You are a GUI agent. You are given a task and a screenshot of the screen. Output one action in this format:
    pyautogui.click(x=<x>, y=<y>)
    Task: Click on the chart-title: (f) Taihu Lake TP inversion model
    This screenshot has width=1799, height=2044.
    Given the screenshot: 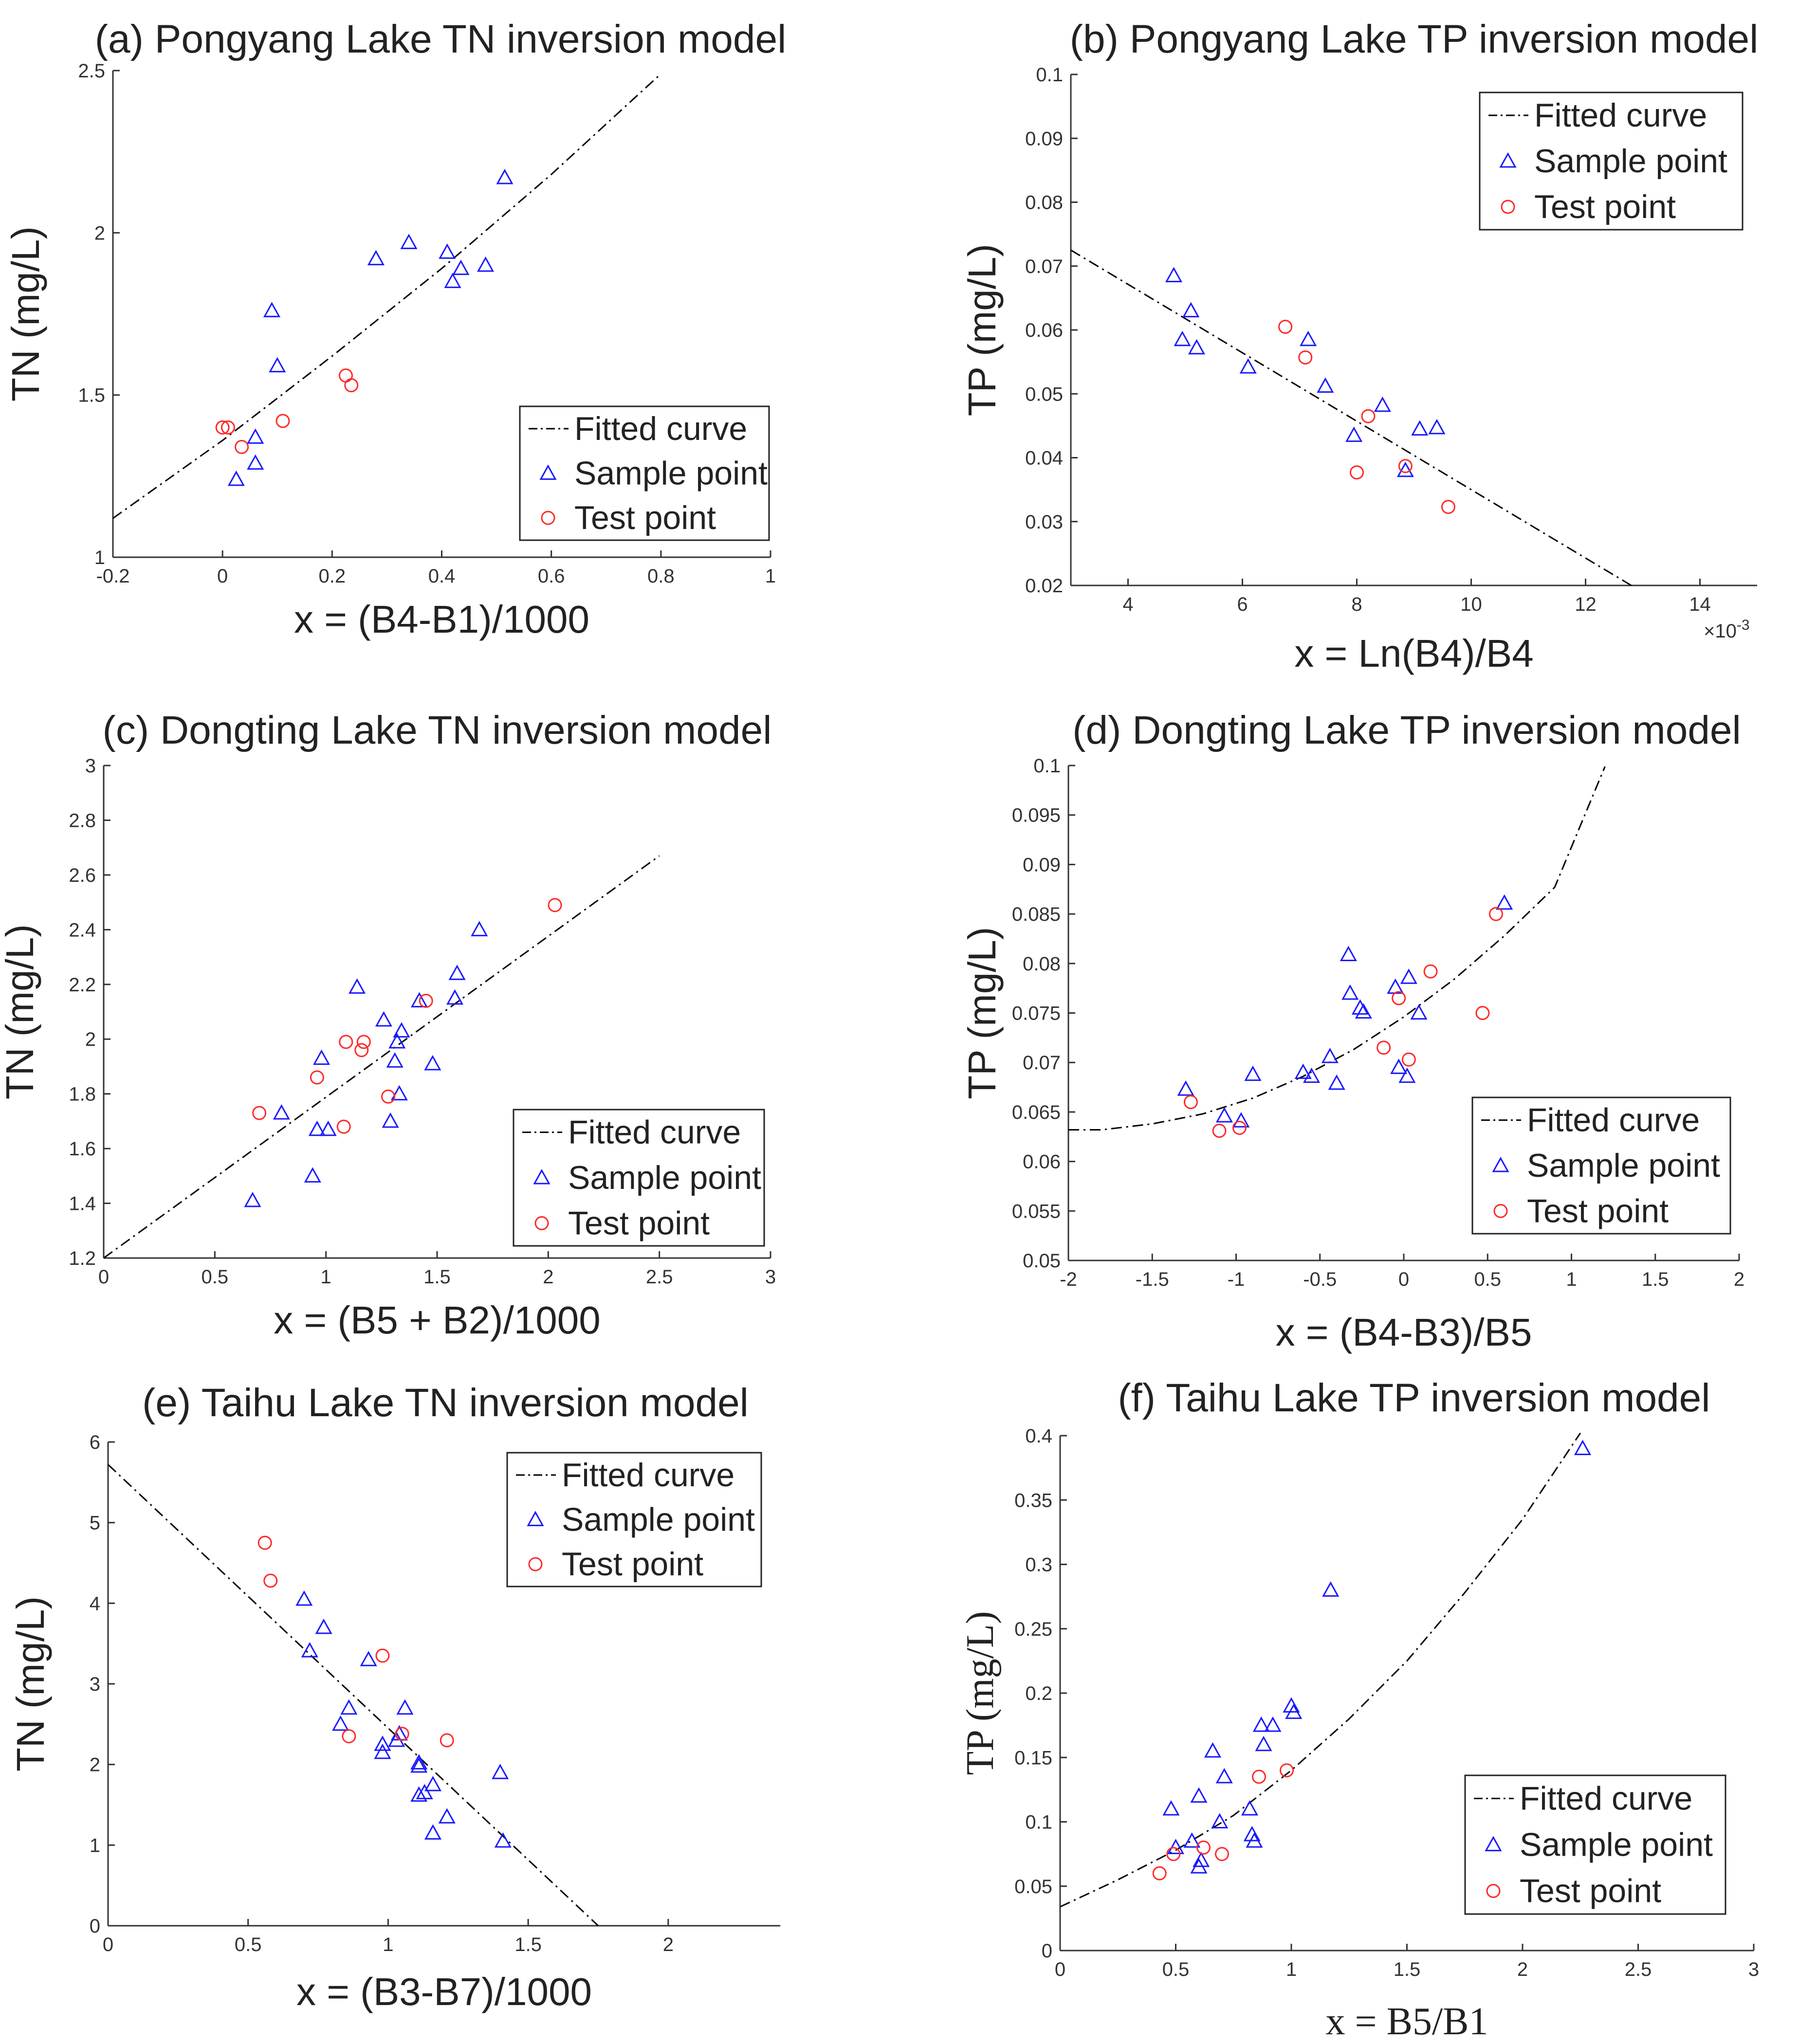 What is the action you would take?
    pyautogui.click(x=1414, y=1398)
    